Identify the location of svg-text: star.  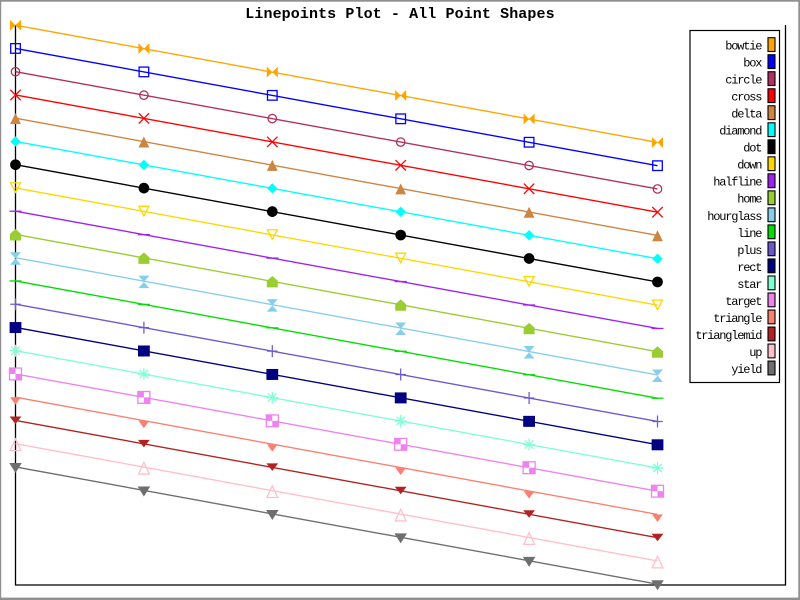
(749, 285).